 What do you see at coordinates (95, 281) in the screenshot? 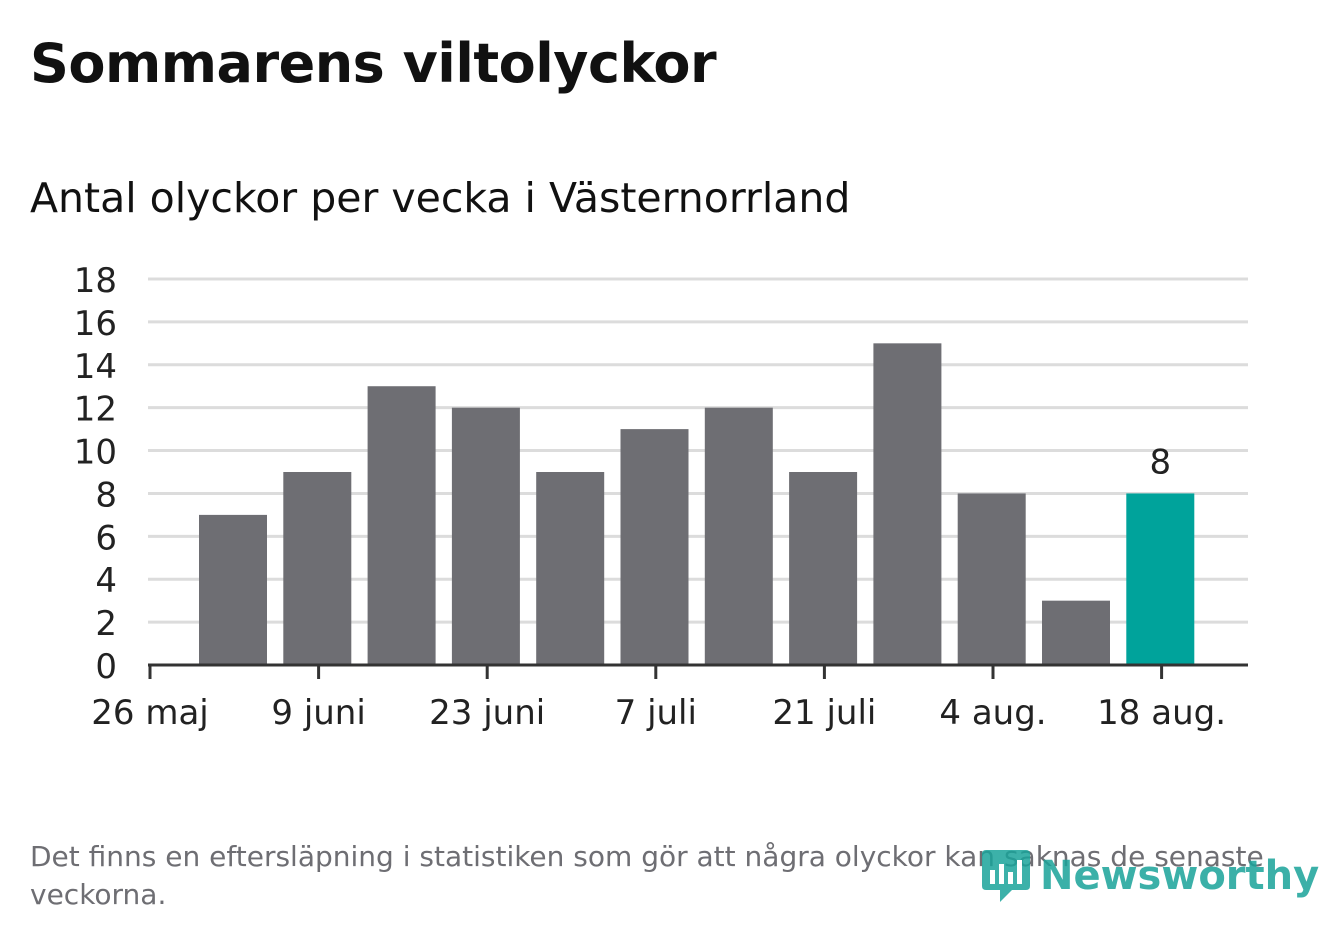
I see `y-tick-label: 18` at bounding box center [95, 281].